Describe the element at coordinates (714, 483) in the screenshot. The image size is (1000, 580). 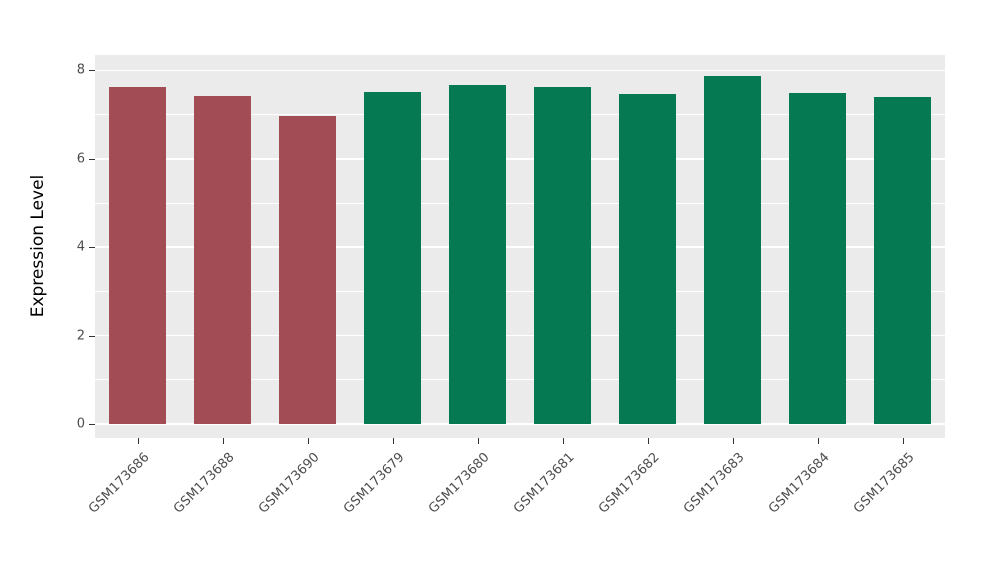
I see `x-tick-label: GSM173683` at that location.